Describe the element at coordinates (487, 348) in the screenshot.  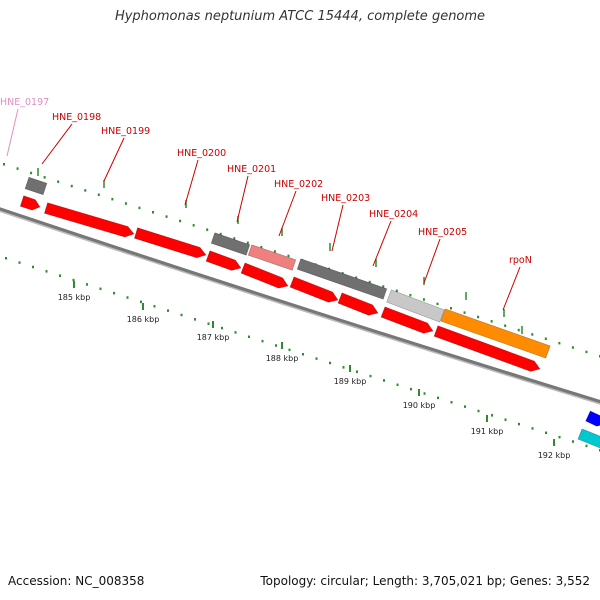
I see `feature-hne-0205-cds` at that location.